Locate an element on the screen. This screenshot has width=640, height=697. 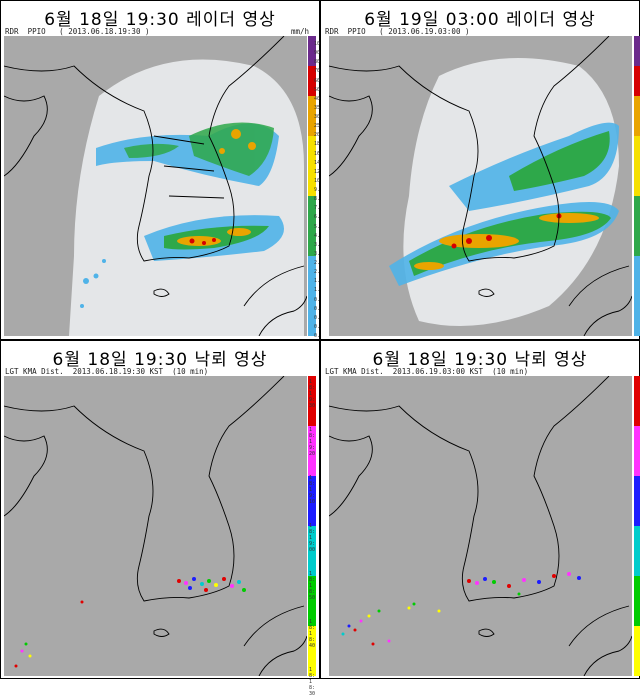
radar-scale-tick: 6.0 is located at coordinates (319, 217).